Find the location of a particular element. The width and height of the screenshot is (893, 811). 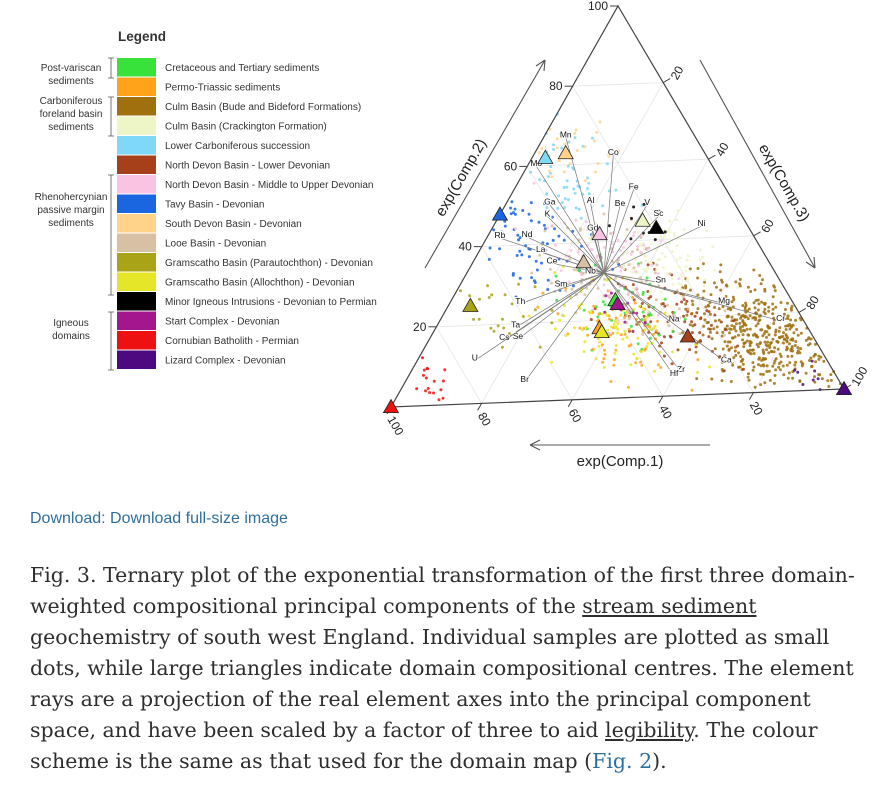

download-link: Download: Download full-size image is located at coordinates (159, 518).